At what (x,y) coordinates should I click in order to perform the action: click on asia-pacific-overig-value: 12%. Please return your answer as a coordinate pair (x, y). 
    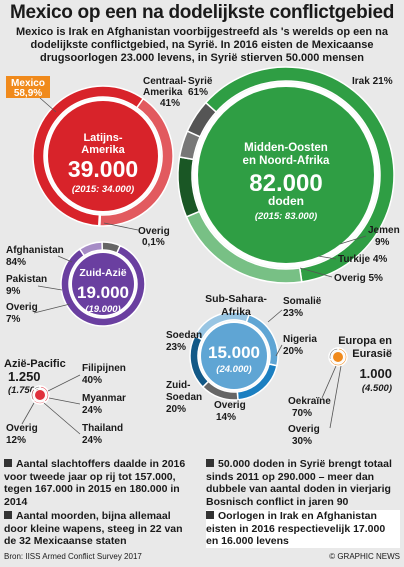
    Looking at the image, I should click on (16, 440).